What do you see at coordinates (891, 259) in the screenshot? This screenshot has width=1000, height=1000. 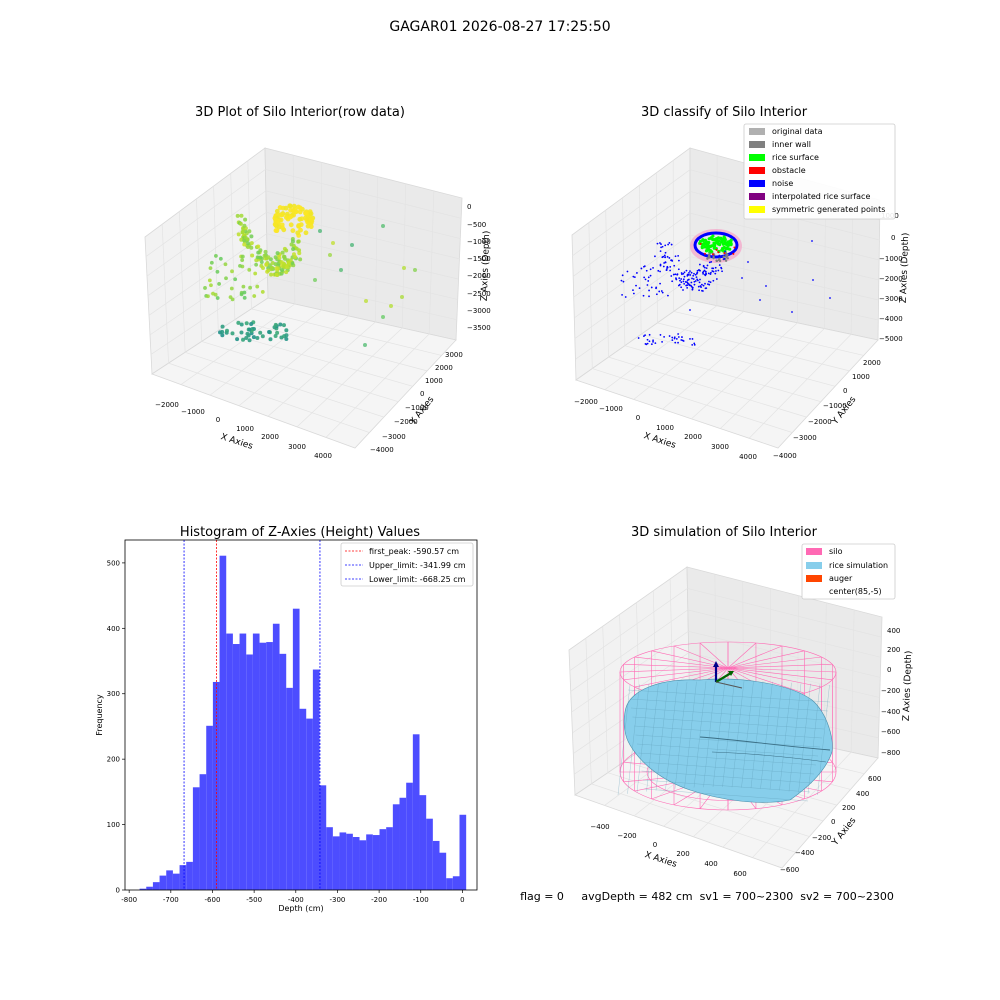 I see `cls-ztick-2: −1000` at bounding box center [891, 259].